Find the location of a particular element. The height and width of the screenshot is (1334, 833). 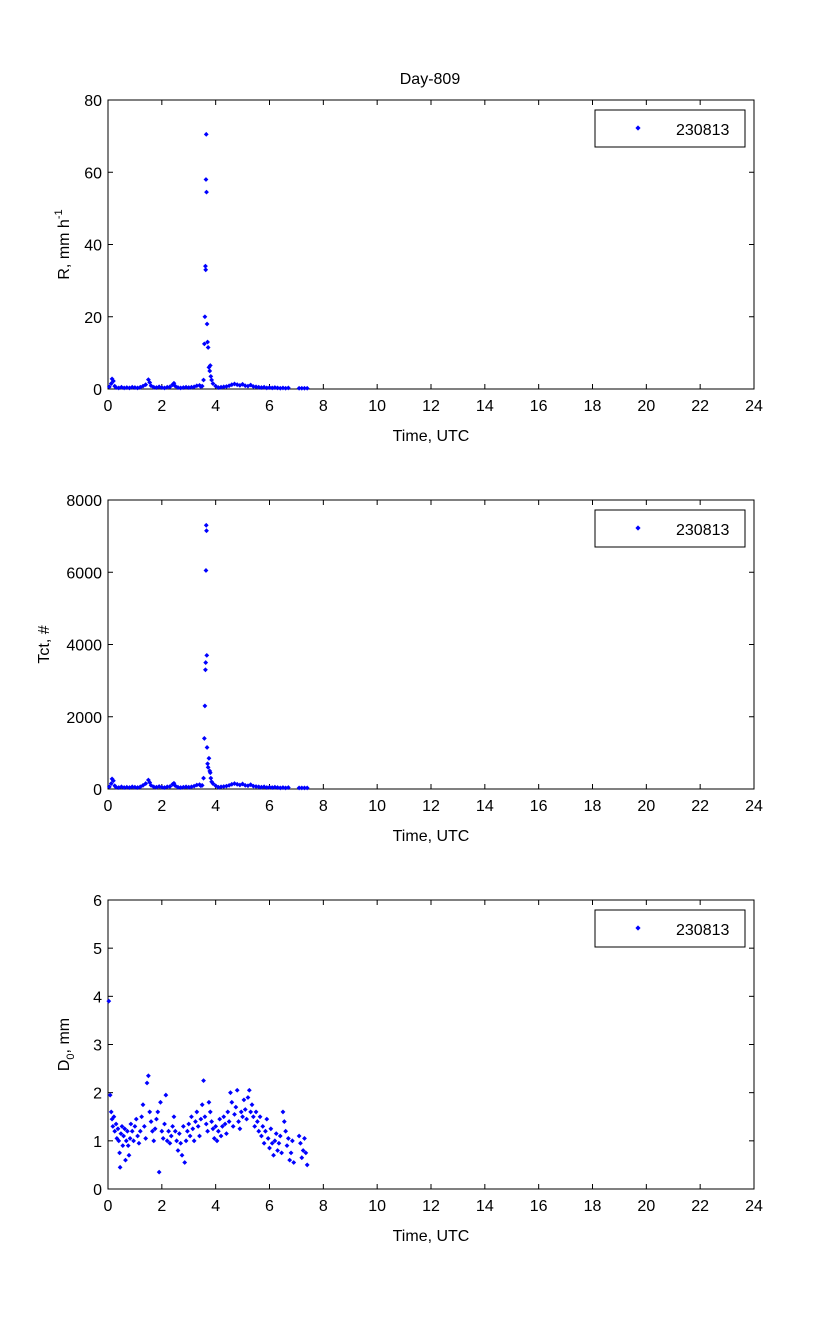

y-axis-label-unit: , mm is located at coordinates (64, 1036).